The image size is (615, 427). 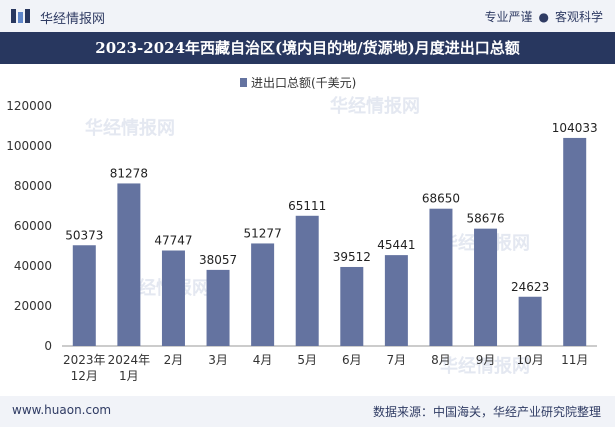 What do you see at coordinates (530, 287) in the screenshot?
I see `data-label: 24623` at bounding box center [530, 287].